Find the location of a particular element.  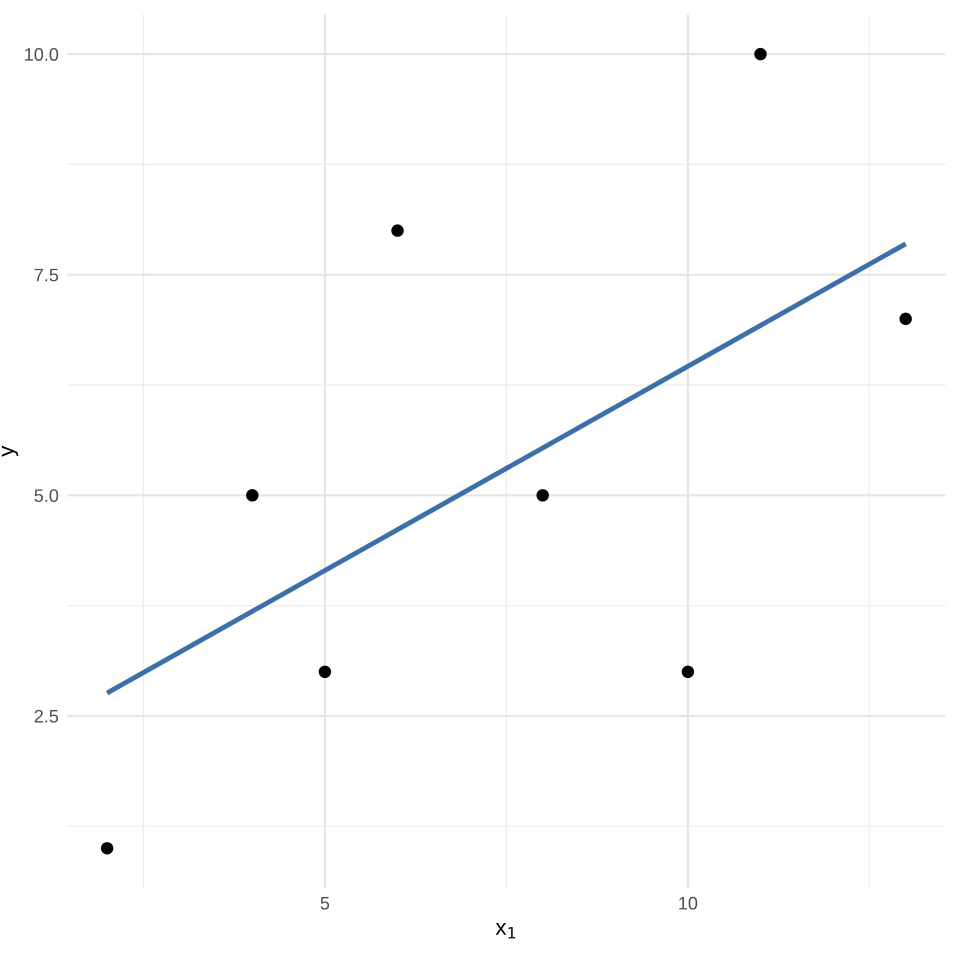

x-tick-label: 5 is located at coordinates (325, 903).